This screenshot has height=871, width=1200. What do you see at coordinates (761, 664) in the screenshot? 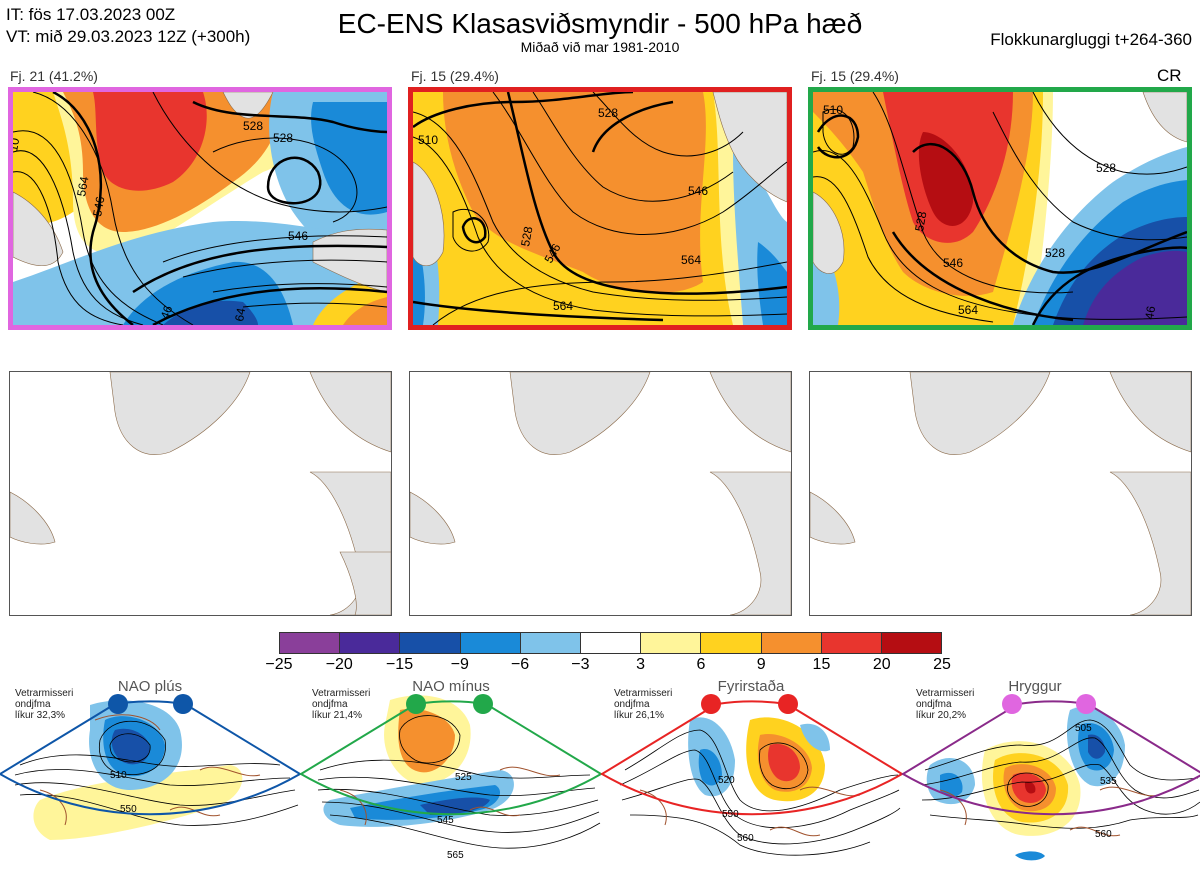
I see `colorbar-tick-label: 9` at bounding box center [761, 664].